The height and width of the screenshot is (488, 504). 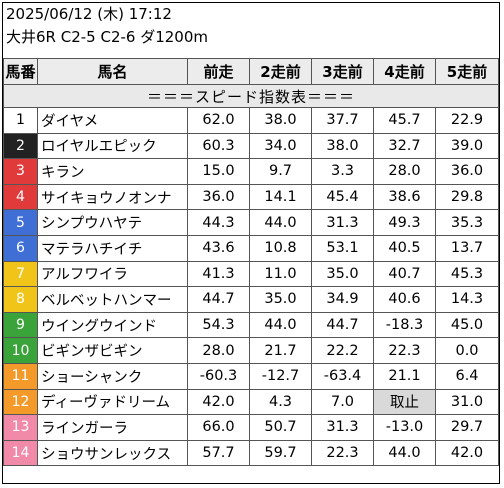 I want to click on horse-name: シンプウハヤテ, so click(x=112, y=222).